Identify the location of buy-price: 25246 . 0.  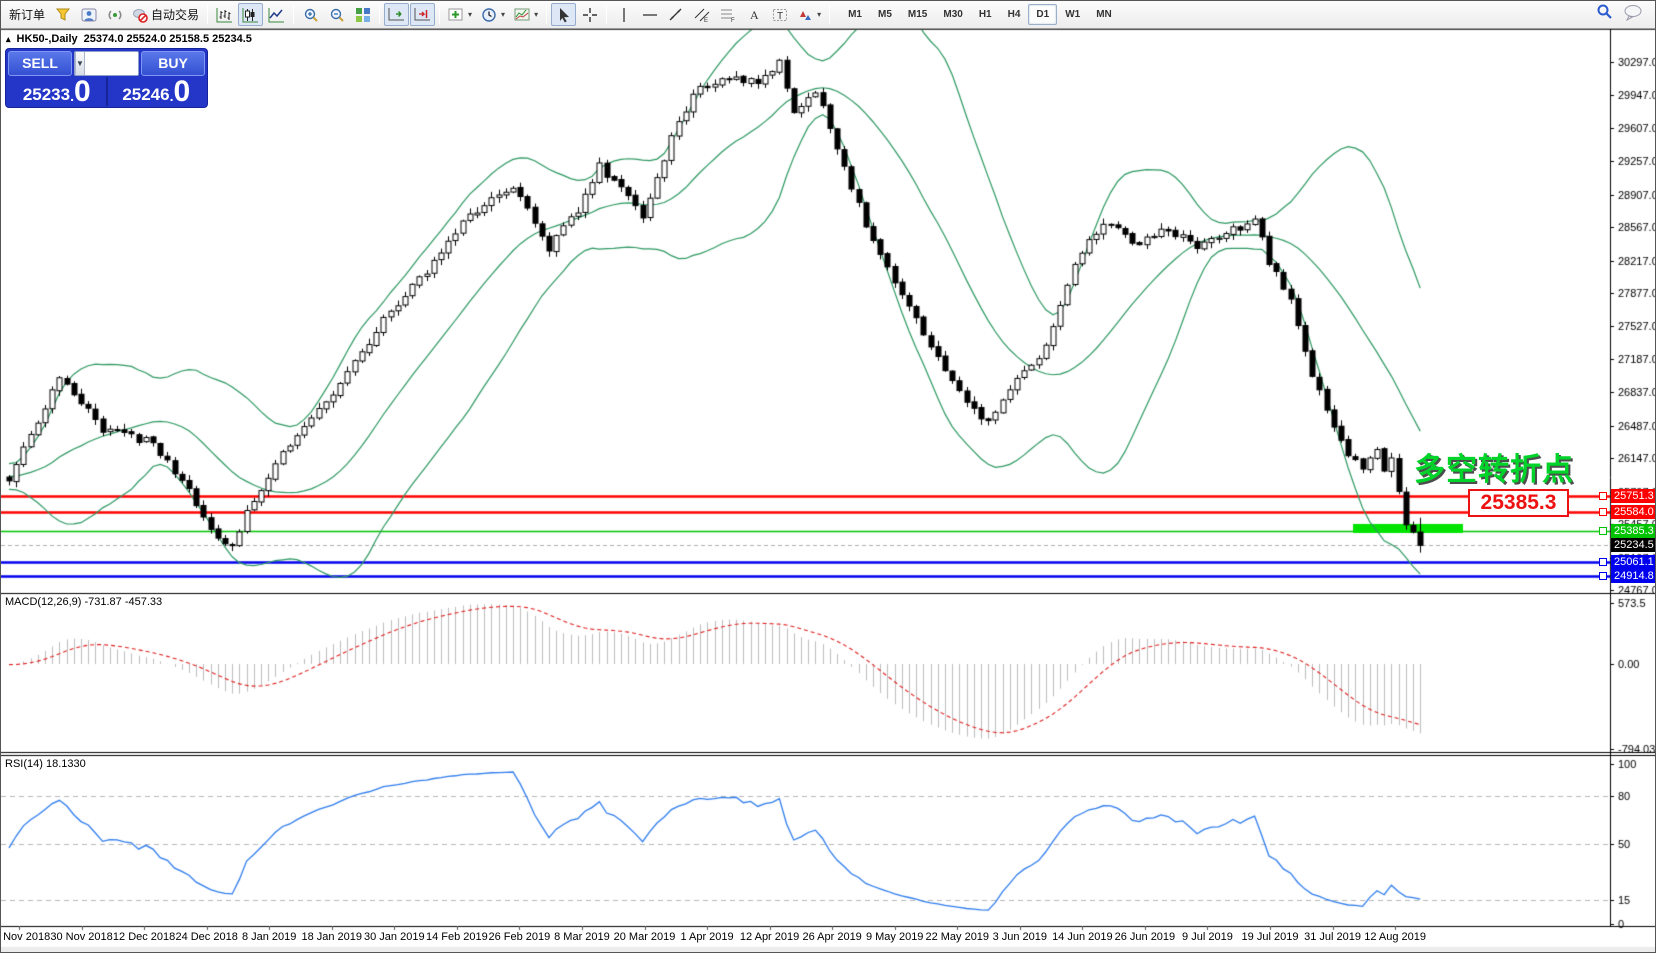
(155, 91).